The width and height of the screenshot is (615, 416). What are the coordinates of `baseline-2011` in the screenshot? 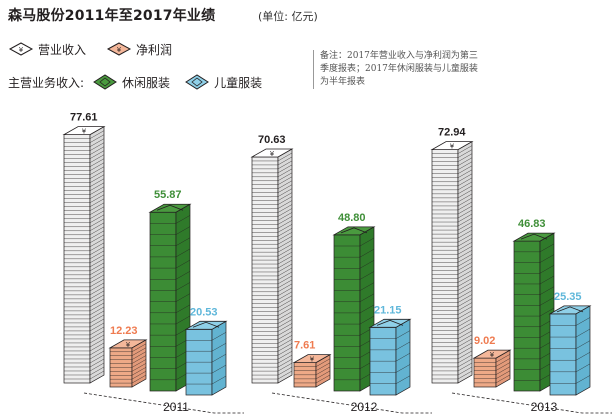 It's located at (163, 403).